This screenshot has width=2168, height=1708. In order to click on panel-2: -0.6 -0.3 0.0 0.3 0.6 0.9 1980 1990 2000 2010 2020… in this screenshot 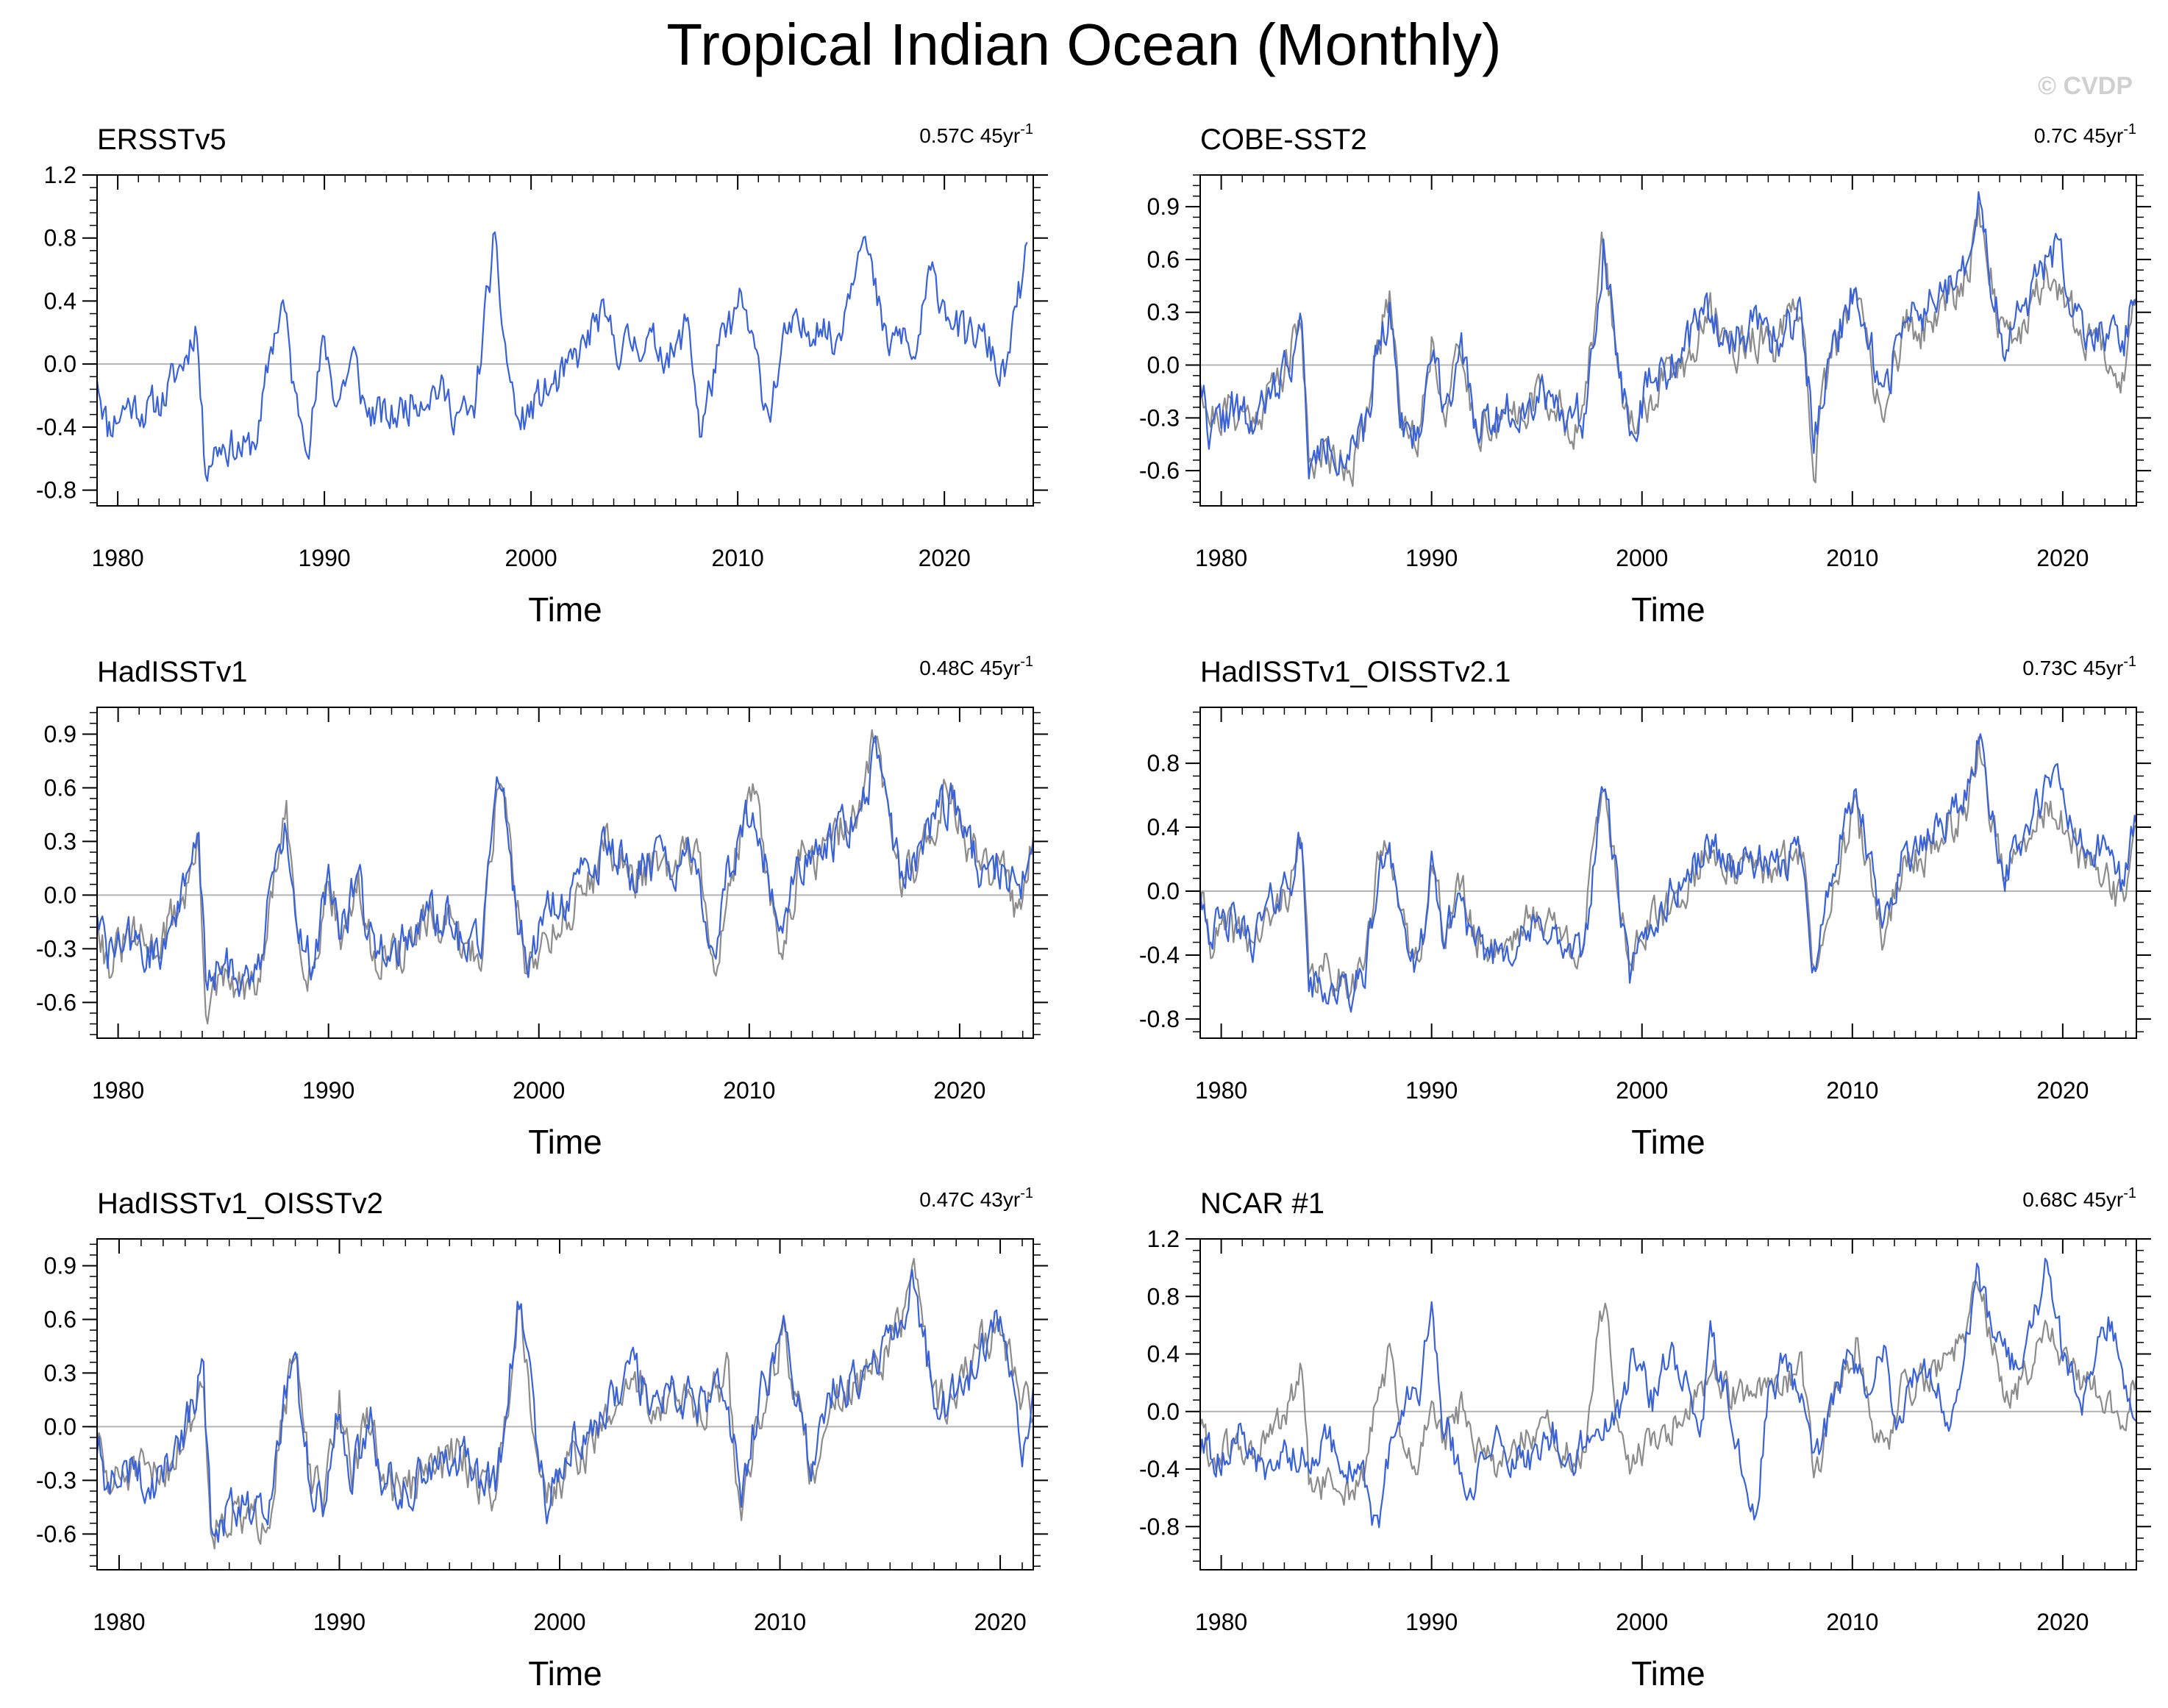, I will do `click(1645, 375)`.